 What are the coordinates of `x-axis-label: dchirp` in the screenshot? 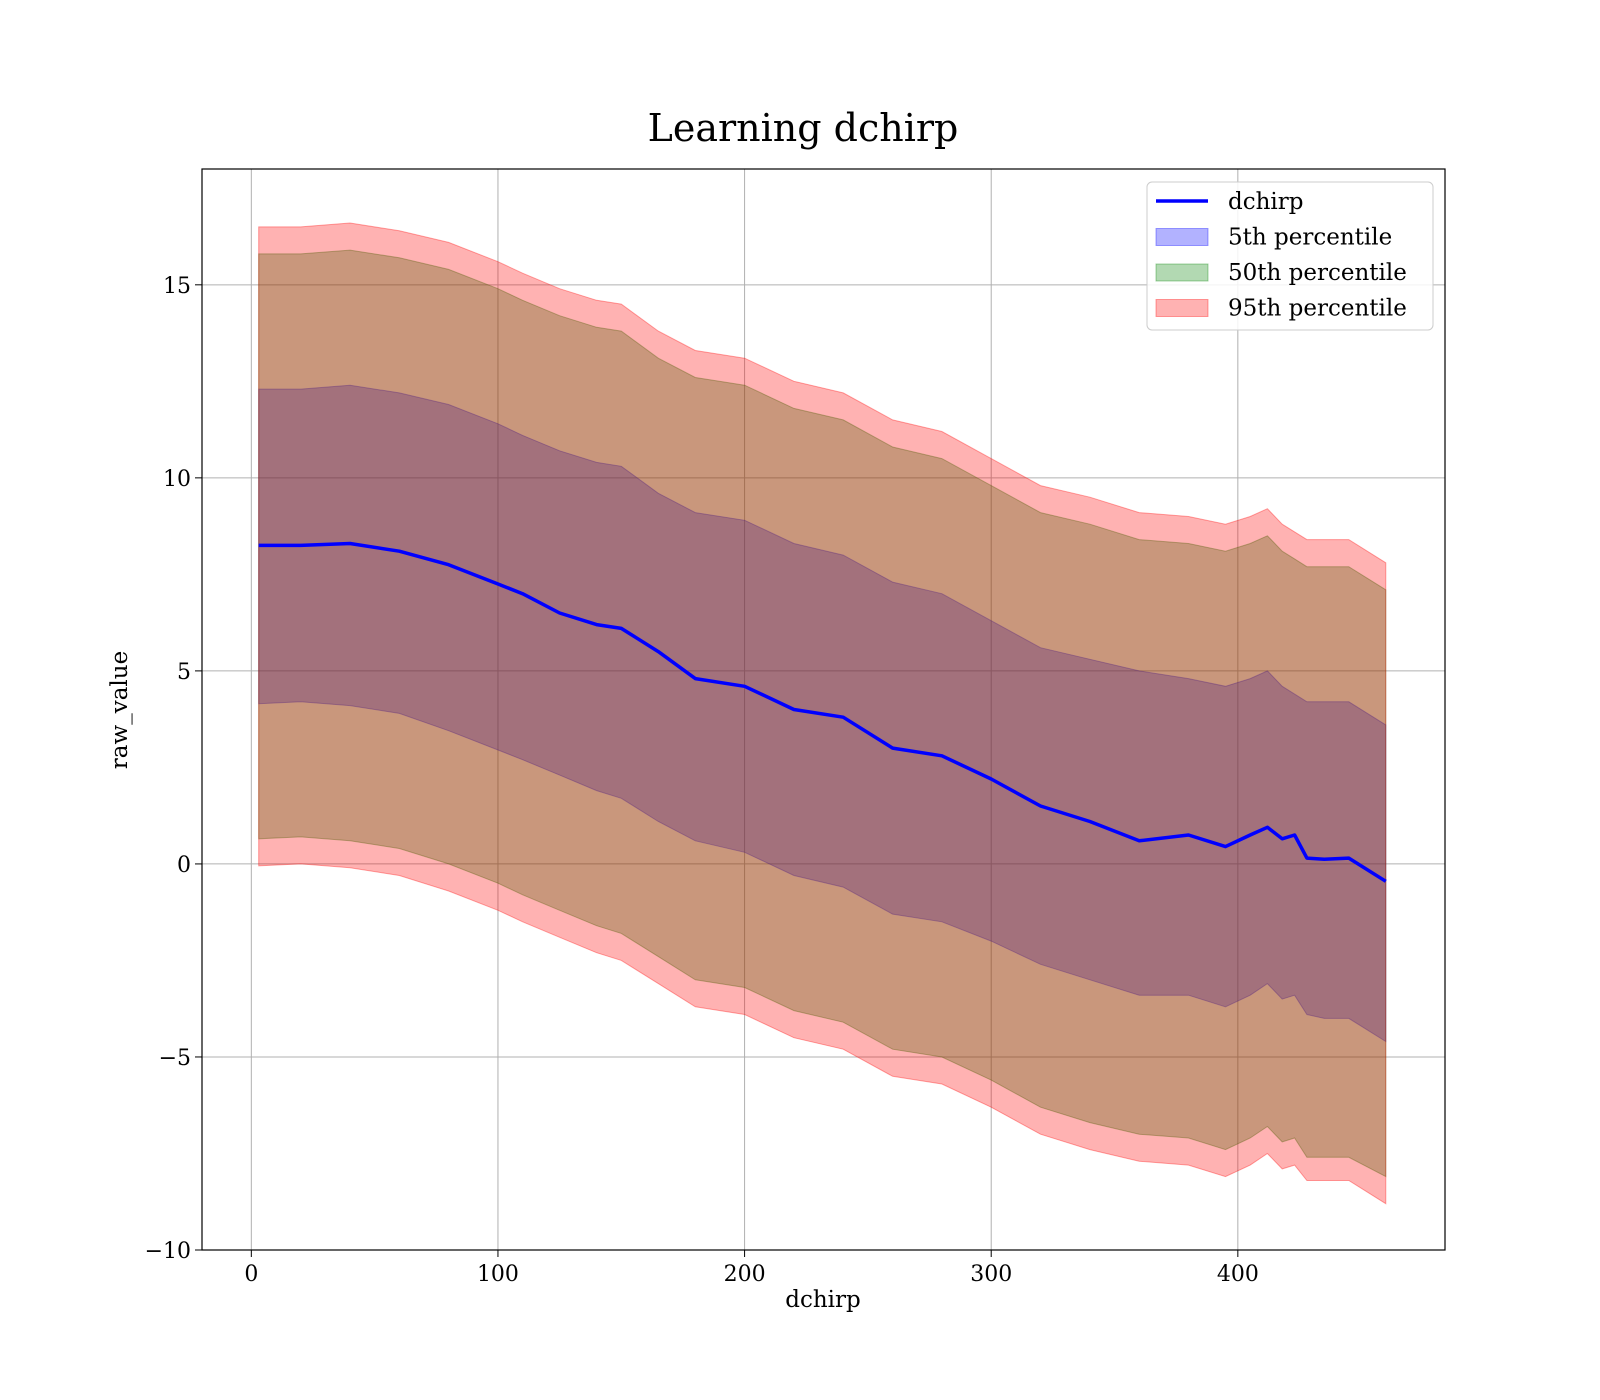 It's located at (823, 1300).